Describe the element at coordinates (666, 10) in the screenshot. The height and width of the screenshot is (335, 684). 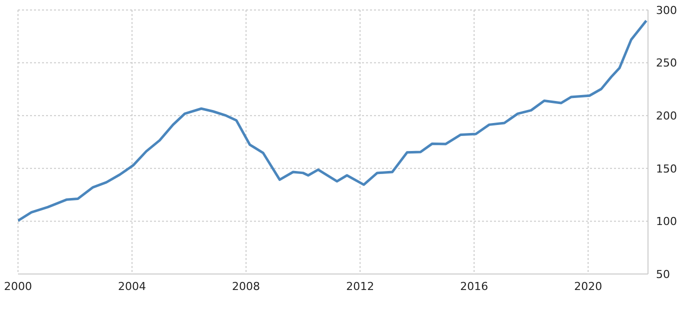
I see `y-tick-label: 300` at that location.